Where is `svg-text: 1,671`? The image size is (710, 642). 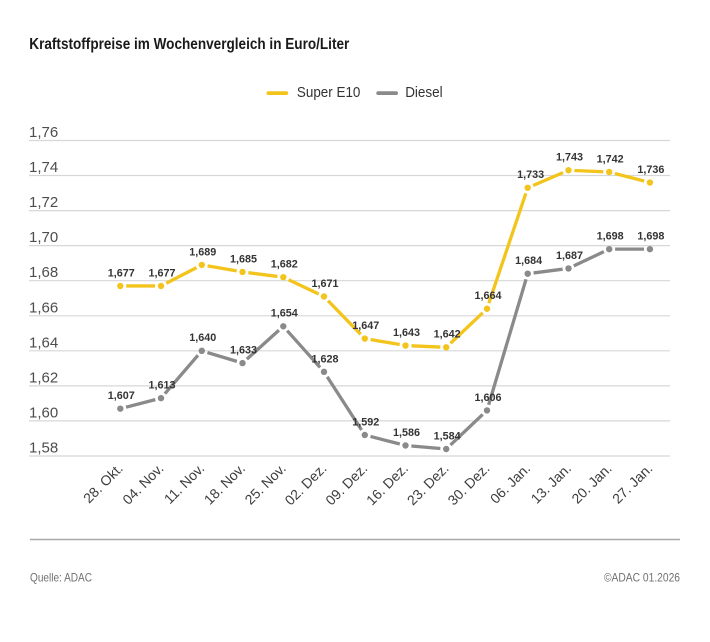
svg-text: 1,671 is located at coordinates (324, 284).